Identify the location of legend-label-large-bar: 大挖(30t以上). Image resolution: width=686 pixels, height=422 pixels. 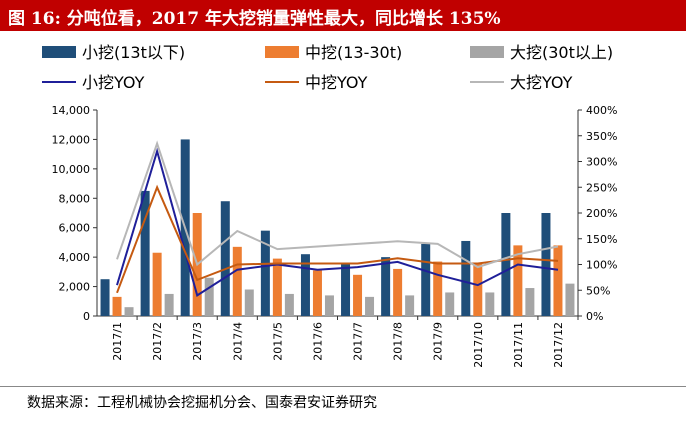
(561, 52).